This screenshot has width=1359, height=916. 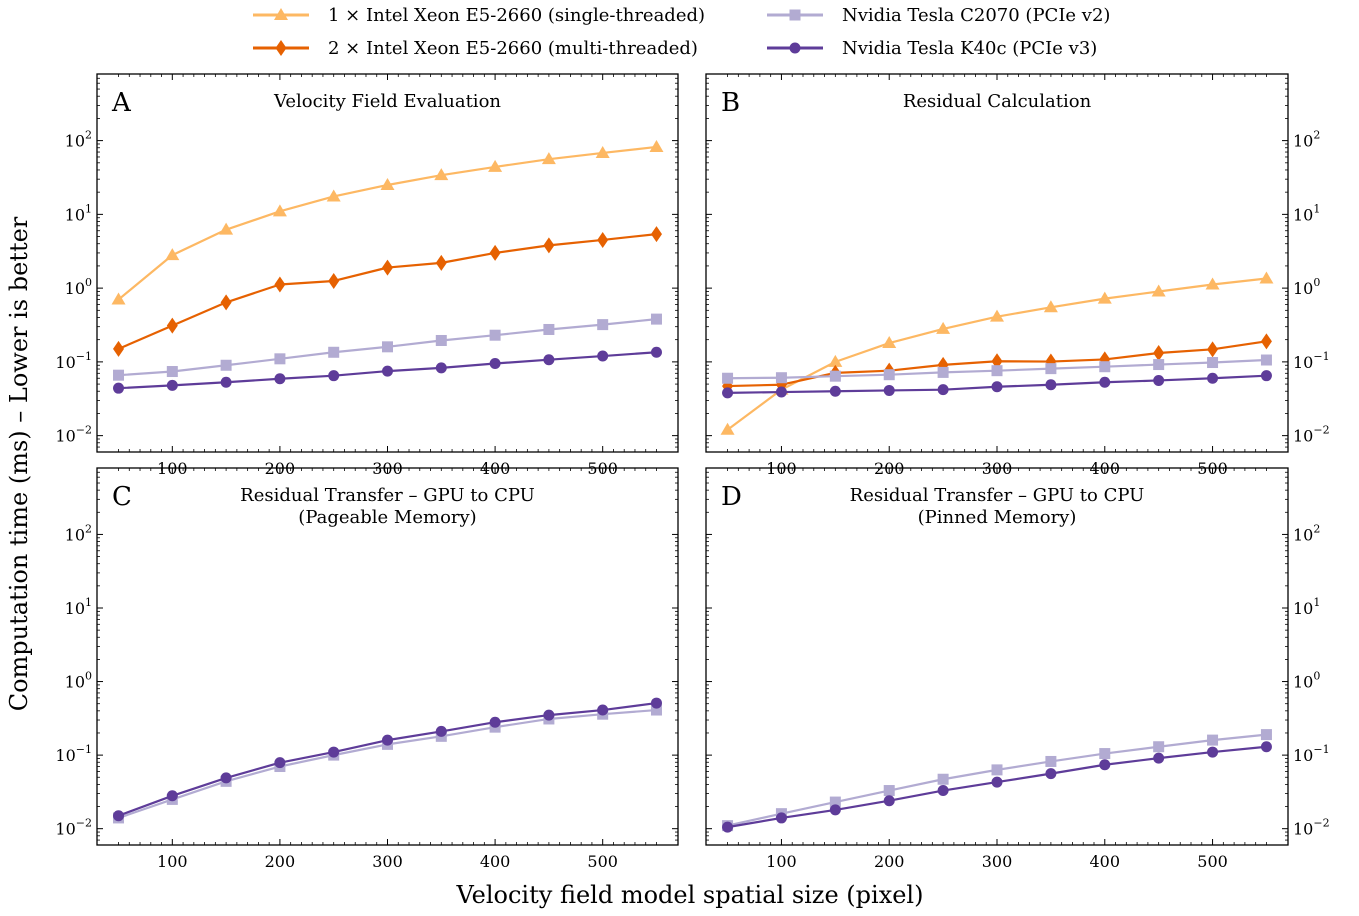 I want to click on series-cpu1, so click(x=997, y=353).